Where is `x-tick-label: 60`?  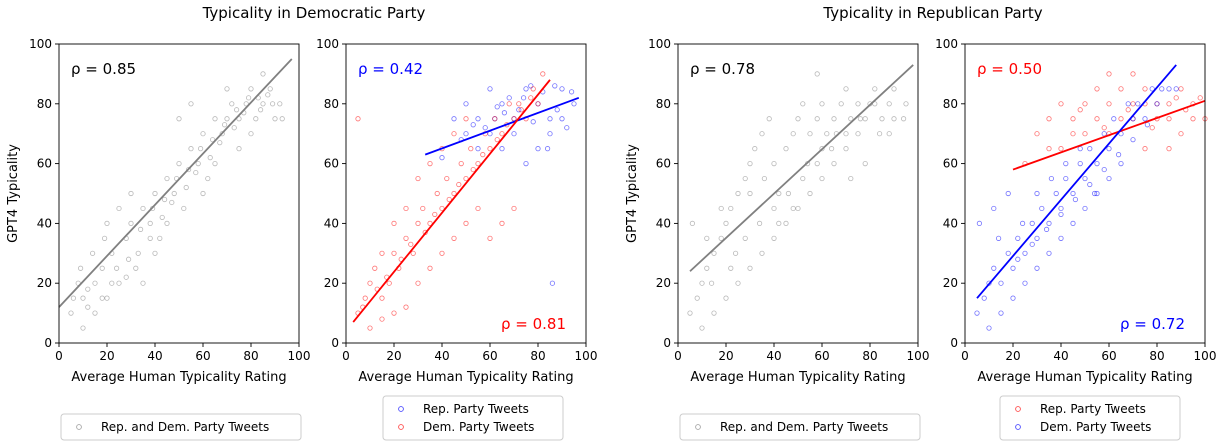 x-tick-label: 60 is located at coordinates (821, 356).